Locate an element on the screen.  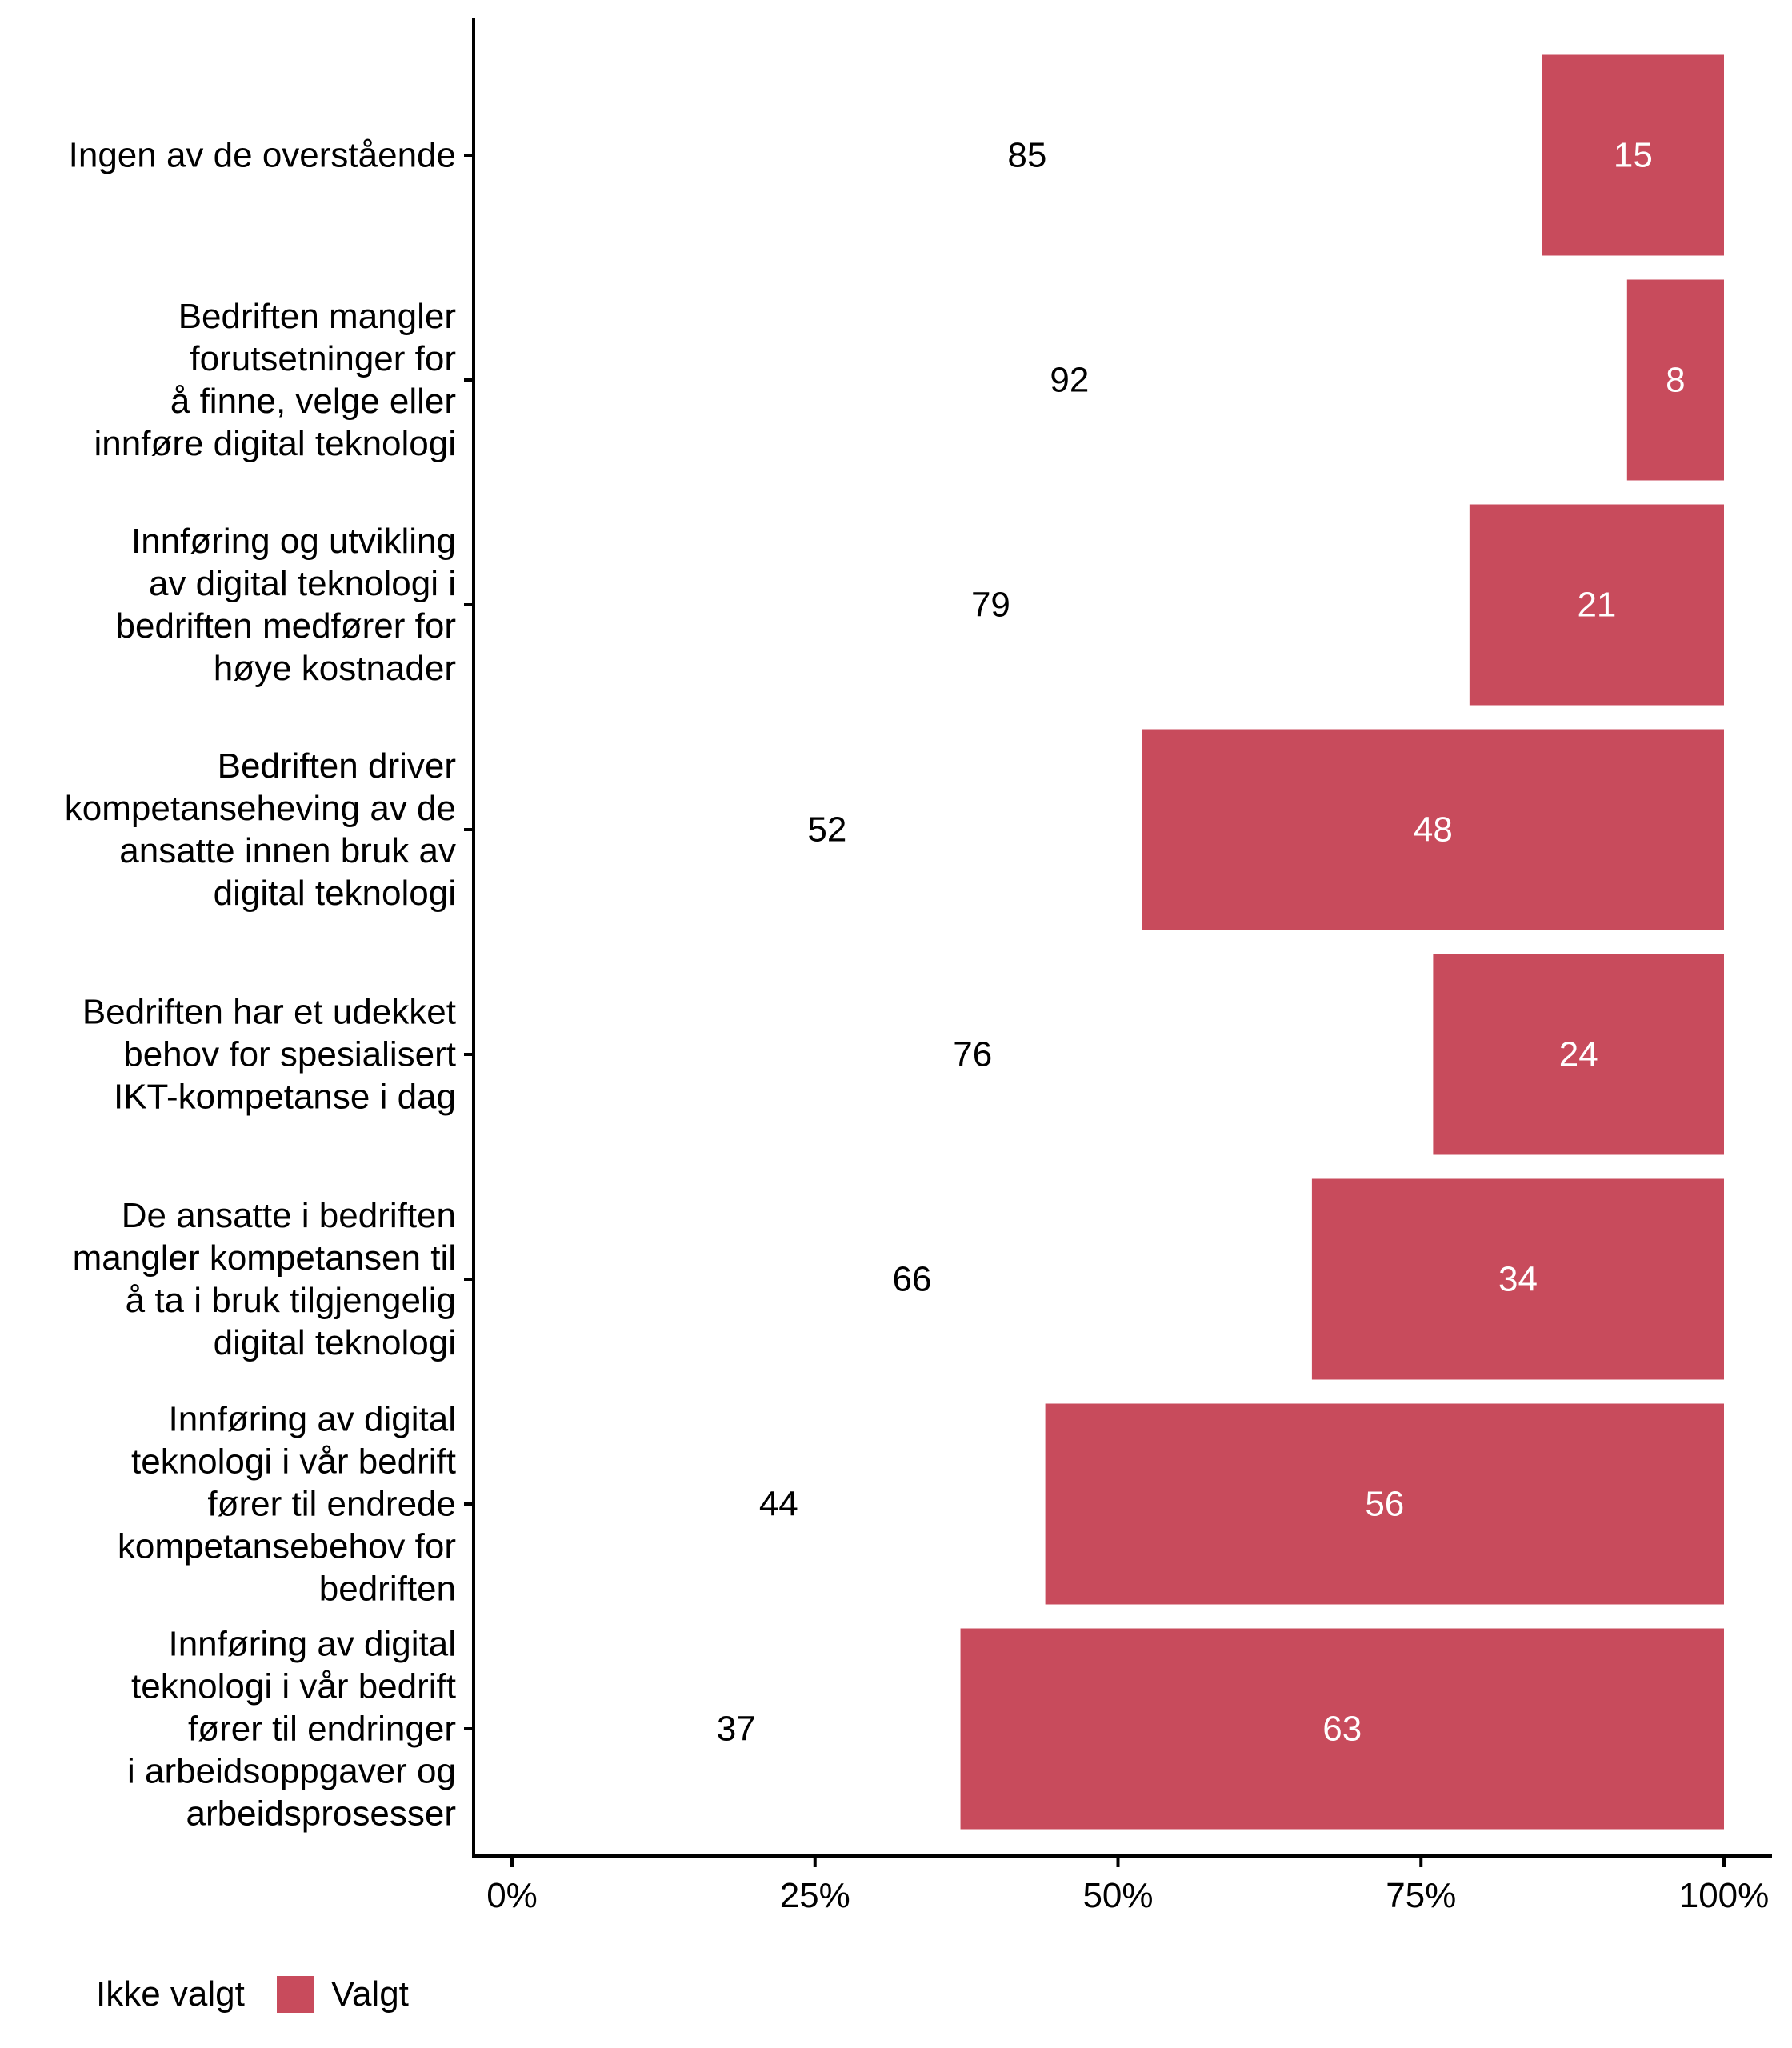
y-tick-label-line: i arbeidsoppgaver og is located at coordinates (291, 1771).